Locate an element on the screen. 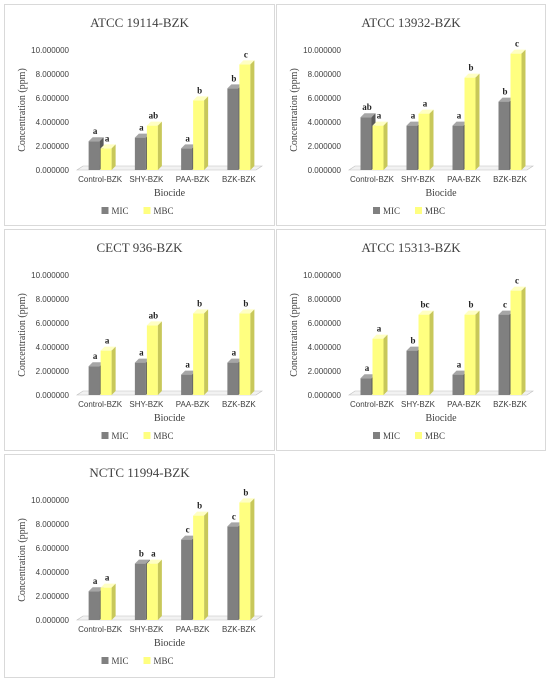  bar-mbc-bzk-bzk is located at coordinates (247, 559).